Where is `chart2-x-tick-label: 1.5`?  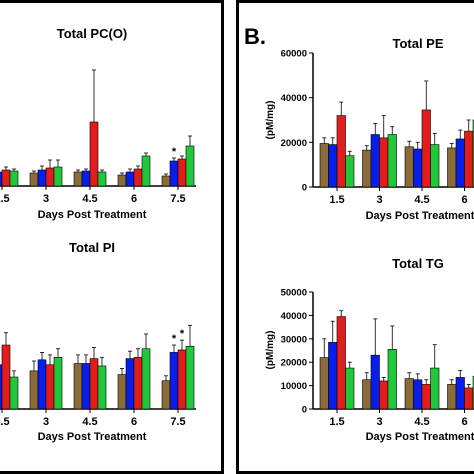
chart2-x-tick-label: 1.5 is located at coordinates (5, 422).